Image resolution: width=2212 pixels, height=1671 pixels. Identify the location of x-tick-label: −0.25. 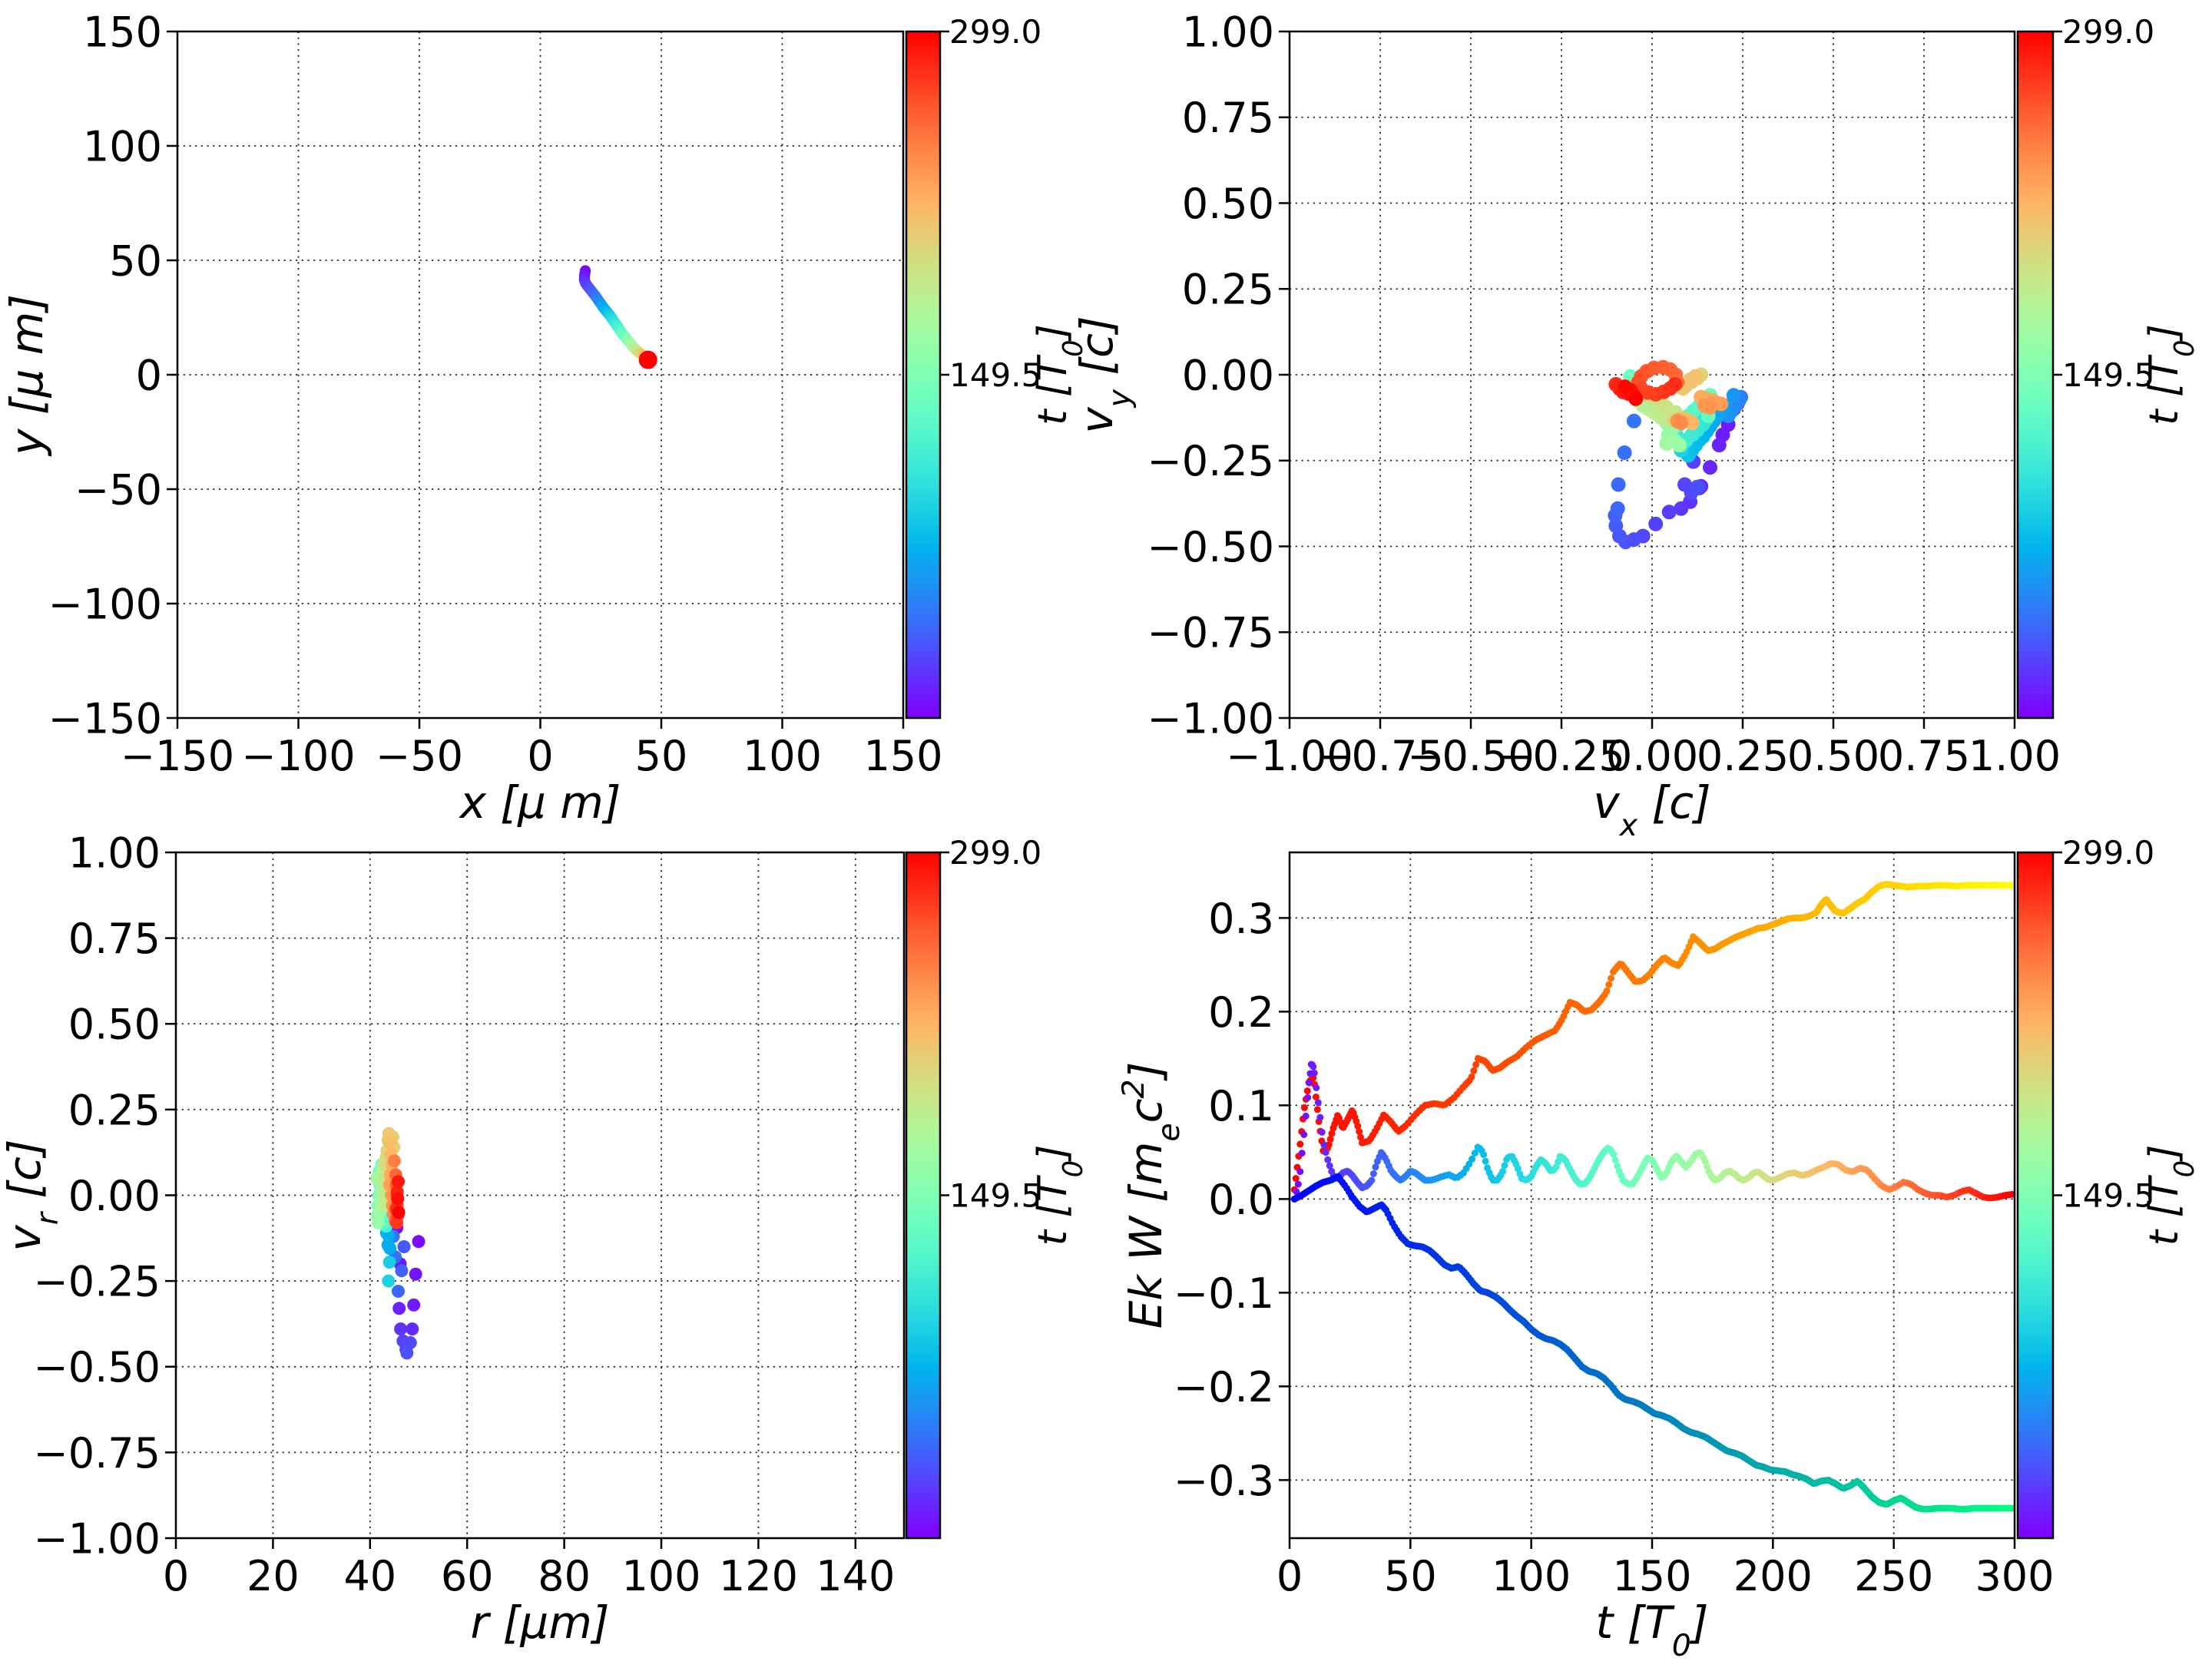
(1561, 756).